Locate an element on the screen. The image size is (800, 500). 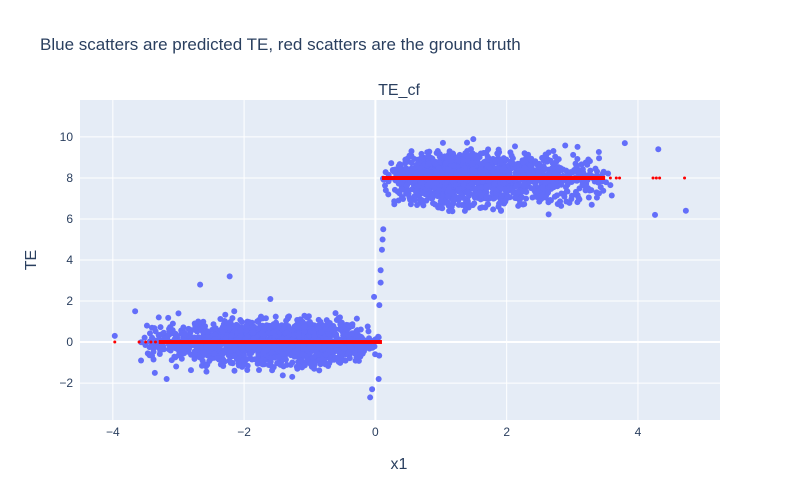
x-tick-label: 2 is located at coordinates (506, 432).